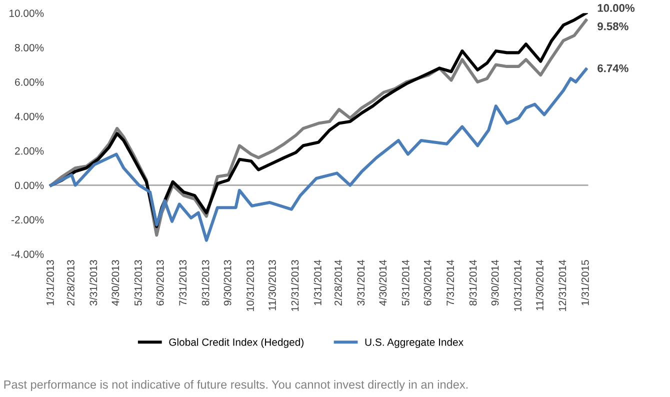  Describe the element at coordinates (50, 283) in the screenshot. I see `x-tick-label: 1/31/2013` at that location.